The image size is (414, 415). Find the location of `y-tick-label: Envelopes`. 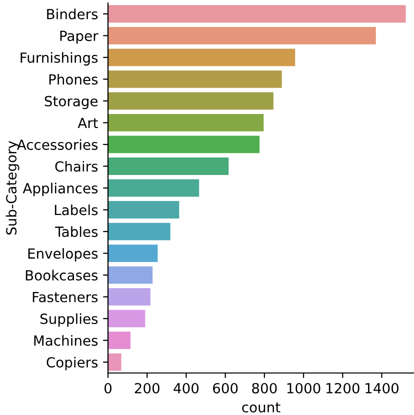

y-tick-label: Envelopes is located at coordinates (63, 255).